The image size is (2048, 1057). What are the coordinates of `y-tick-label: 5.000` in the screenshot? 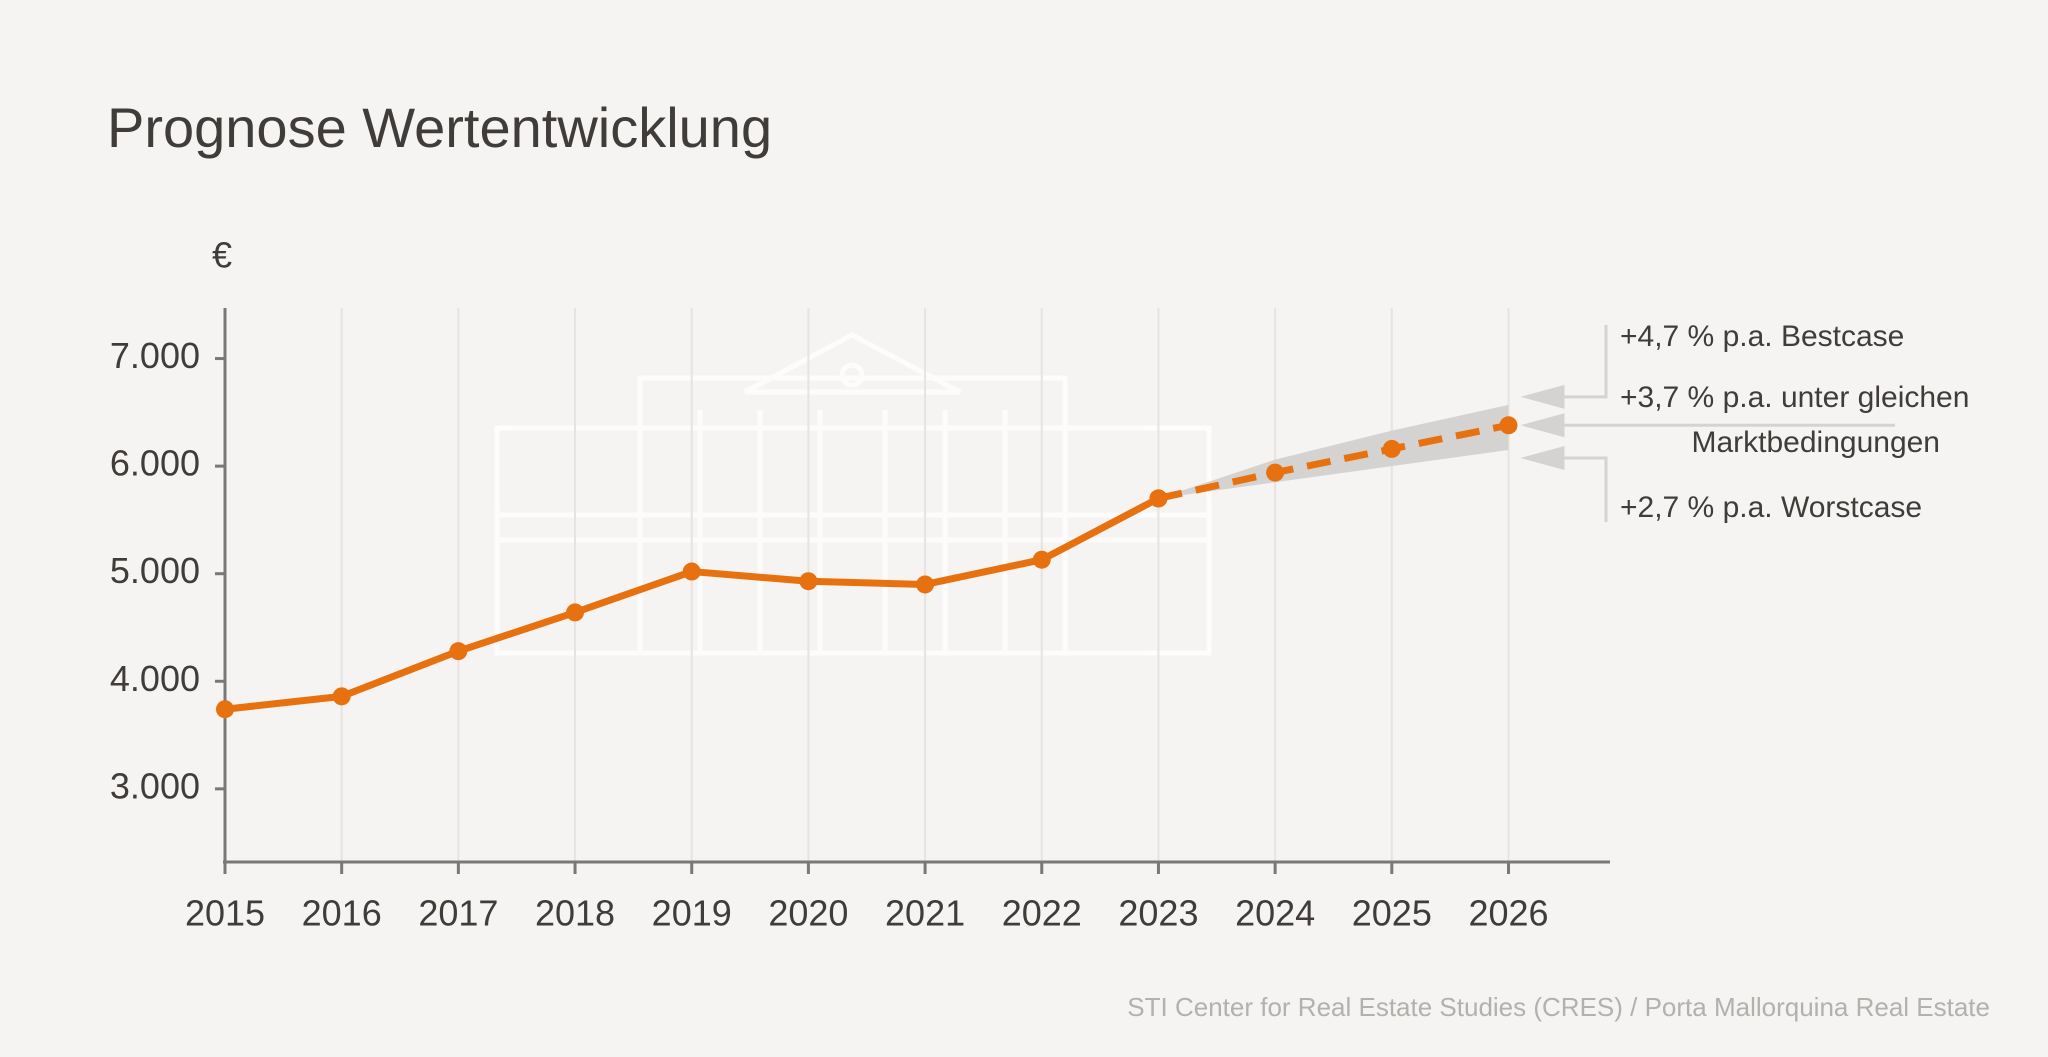 It's located at (155, 570).